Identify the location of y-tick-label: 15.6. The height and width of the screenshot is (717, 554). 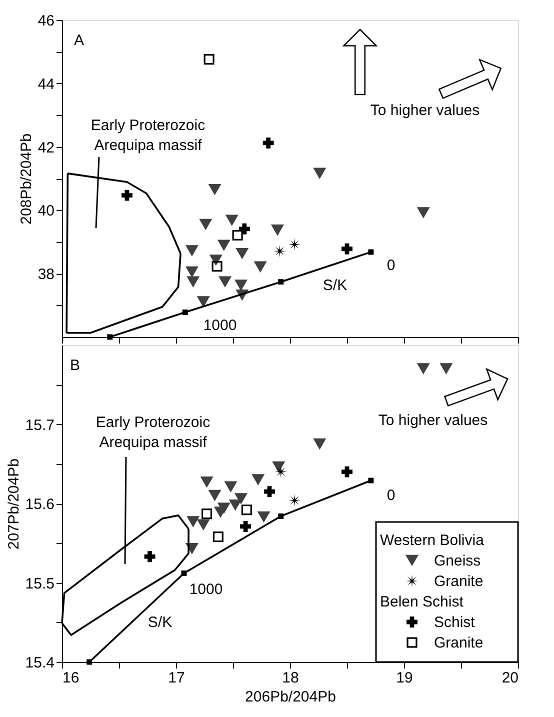
(39, 504).